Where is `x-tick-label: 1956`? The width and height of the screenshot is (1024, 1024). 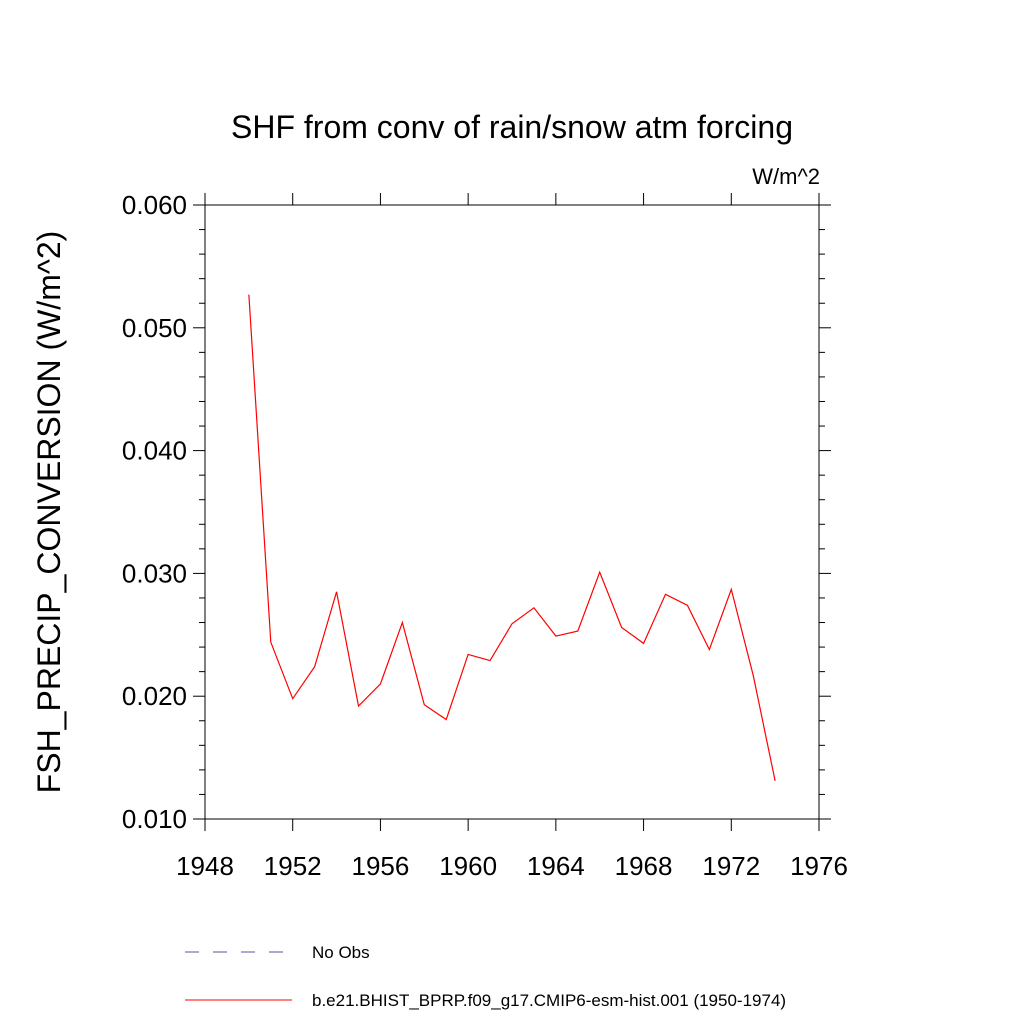
x-tick-label: 1956 is located at coordinates (381, 866).